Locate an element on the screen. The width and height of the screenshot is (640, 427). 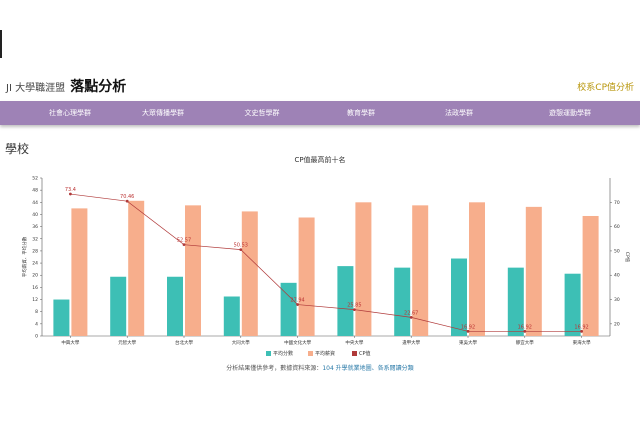
window-edge is located at coordinates (1, 44).